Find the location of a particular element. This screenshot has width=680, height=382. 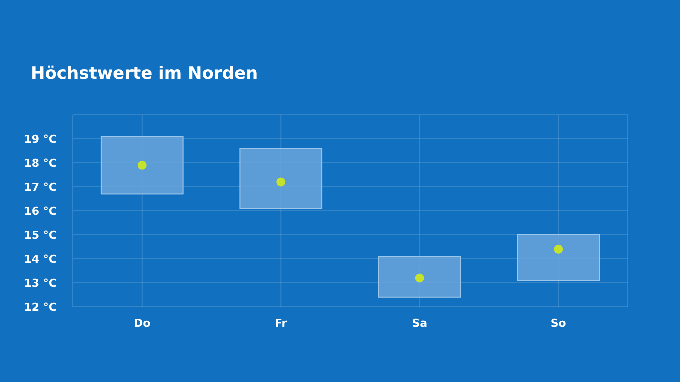

y-tick-label: 14 °C is located at coordinates (40, 259).